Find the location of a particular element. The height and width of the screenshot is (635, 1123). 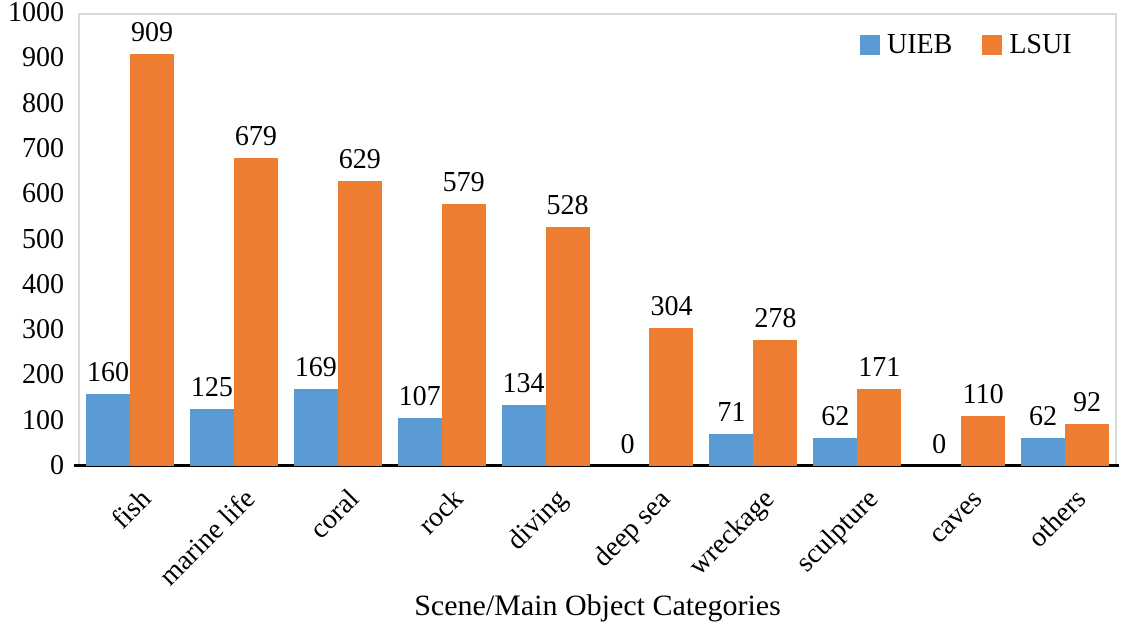

bar-uieb-marine-life is located at coordinates (211, 437).